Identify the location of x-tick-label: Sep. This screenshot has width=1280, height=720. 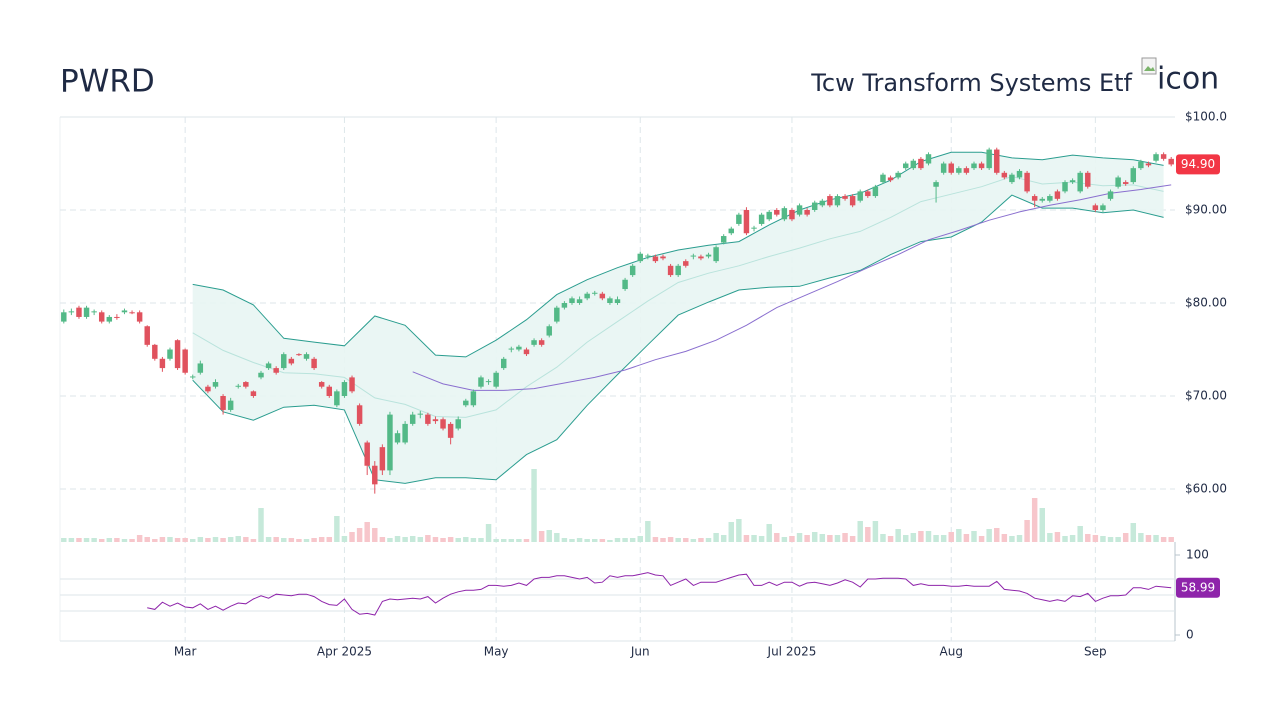
(1095, 652).